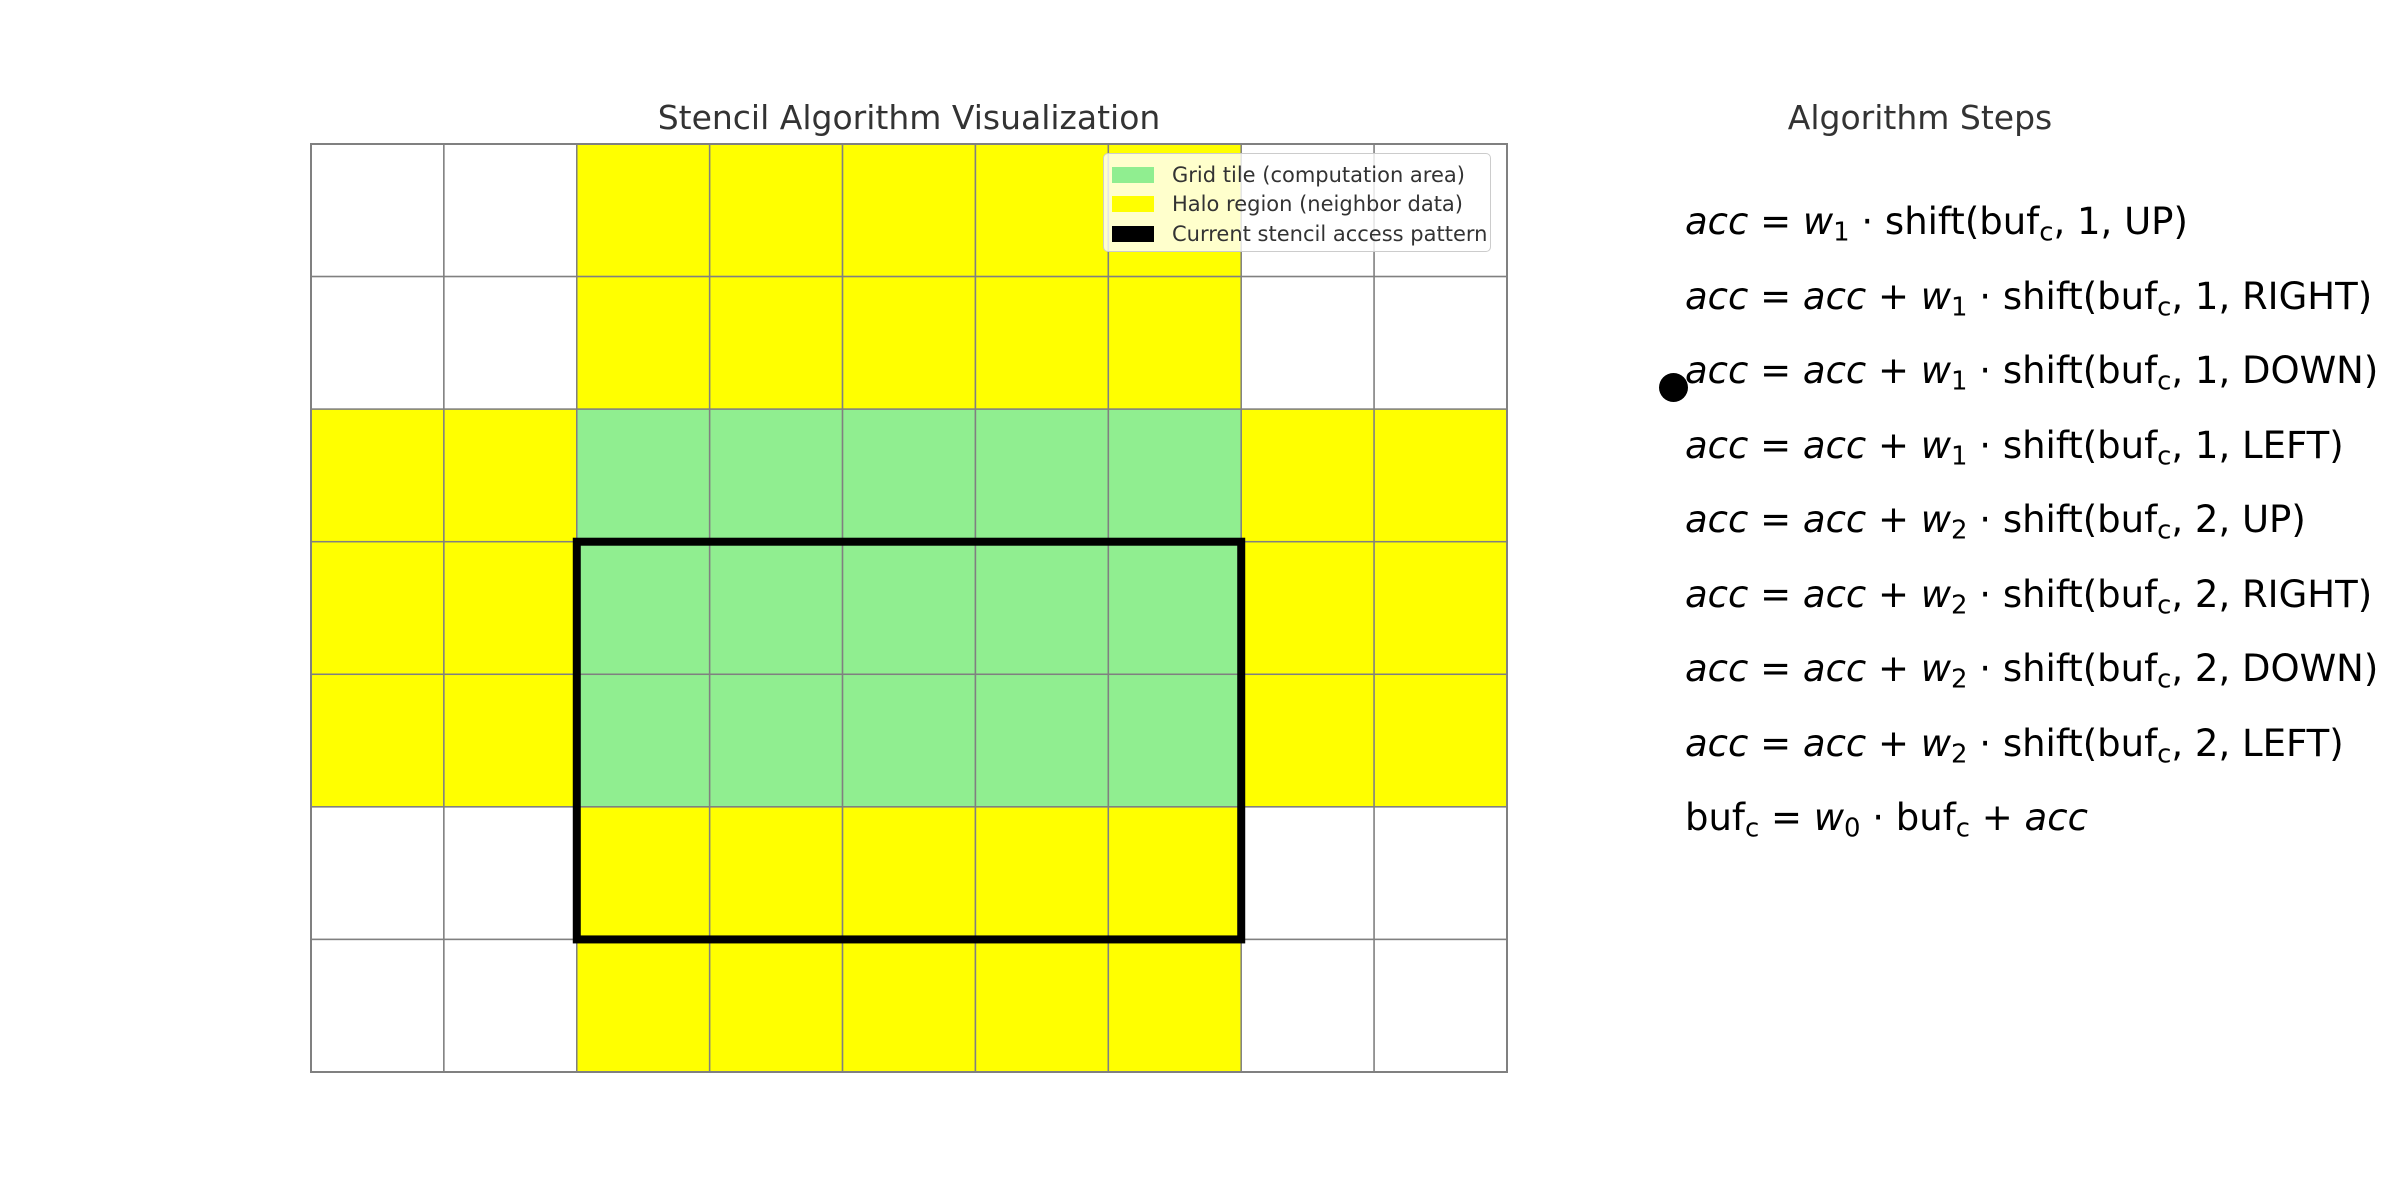  Describe the element at coordinates (2014, 745) in the screenshot. I see `step-line: acc = acc + w2 · shift(bufc, 2, LEFT)` at that location.